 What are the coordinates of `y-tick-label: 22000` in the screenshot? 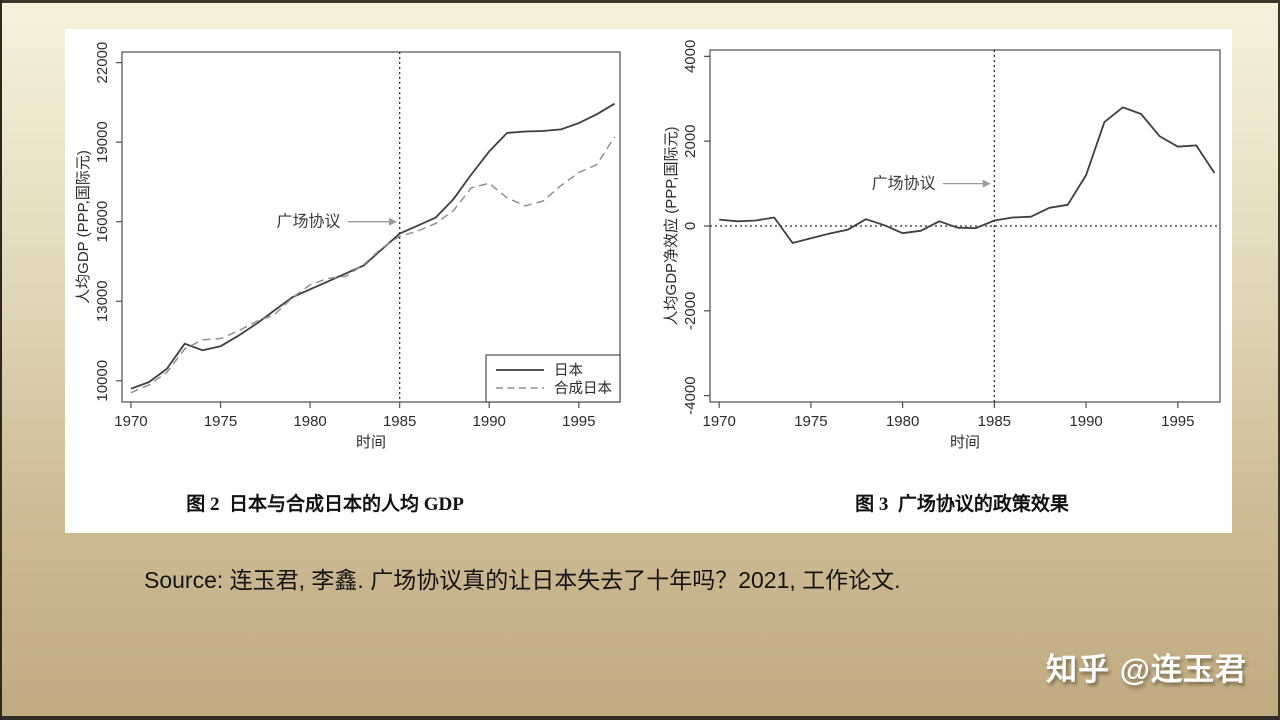 It's located at (102, 63).